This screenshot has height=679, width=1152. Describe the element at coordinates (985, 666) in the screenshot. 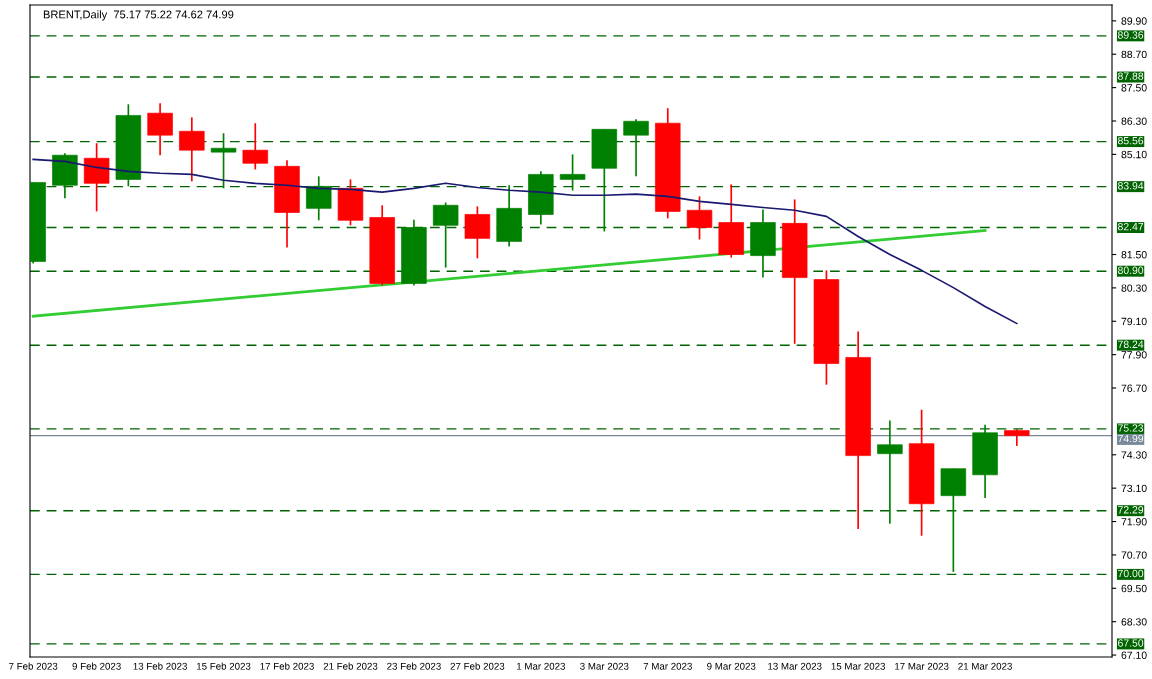

I see `x-tick-label: 21 Mar 2023` at that location.